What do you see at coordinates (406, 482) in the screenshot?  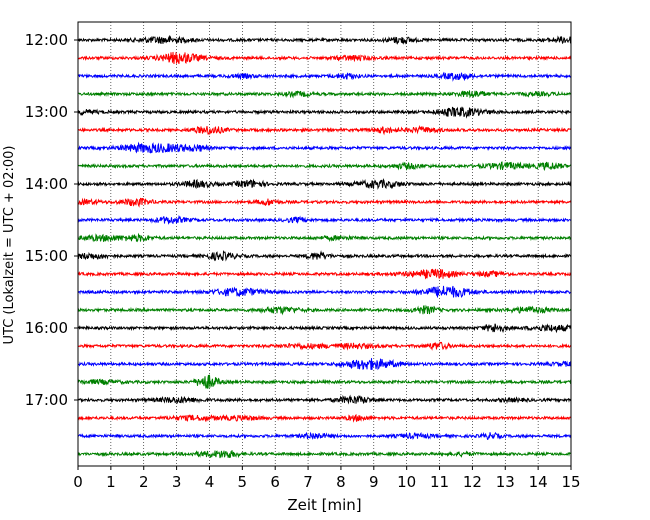 I see `x-tick-label-10: 10` at bounding box center [406, 482].